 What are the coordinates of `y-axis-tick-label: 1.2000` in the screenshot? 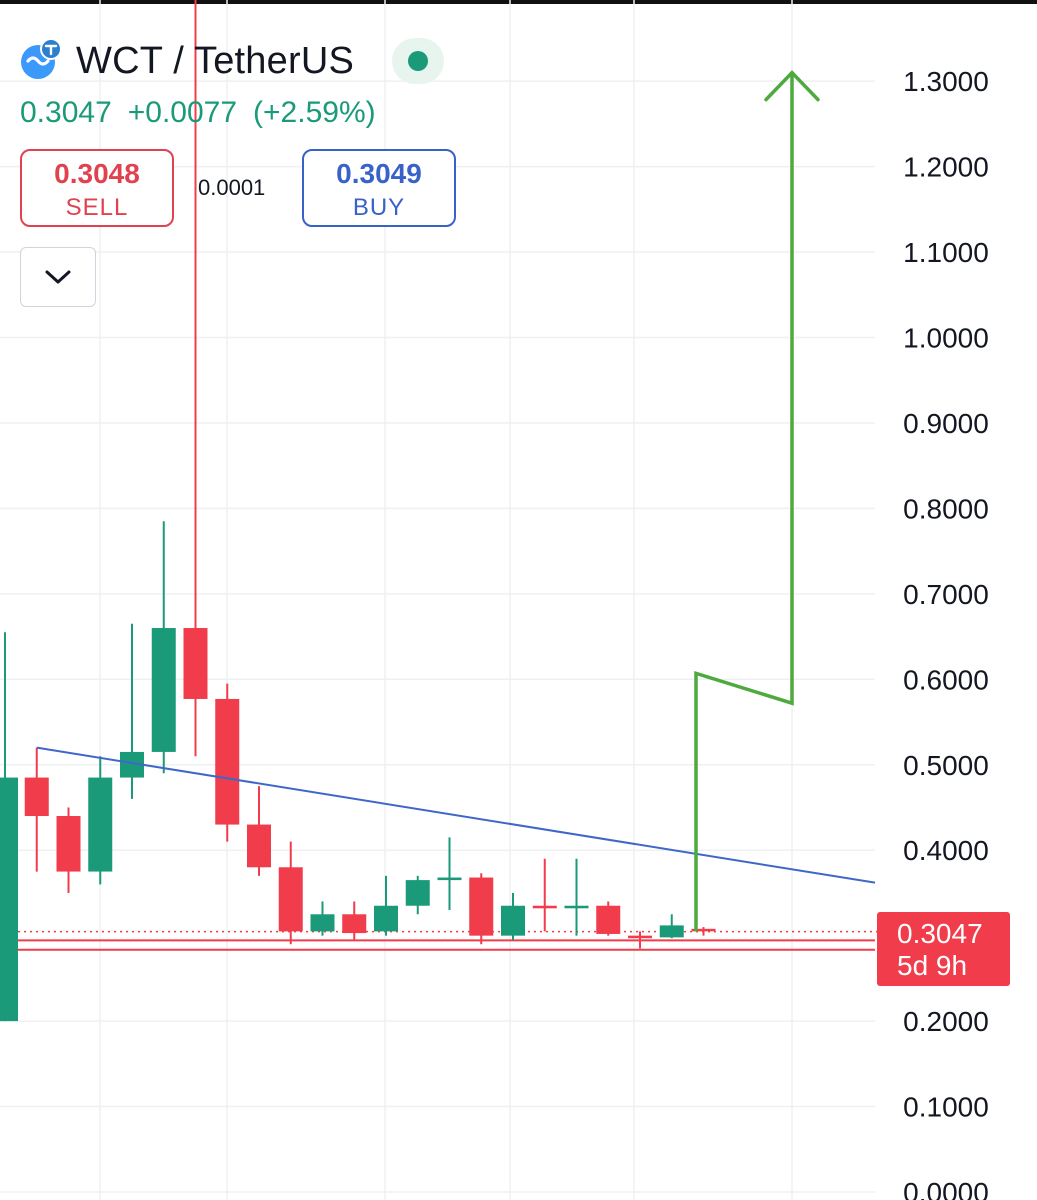 It's located at (946, 167).